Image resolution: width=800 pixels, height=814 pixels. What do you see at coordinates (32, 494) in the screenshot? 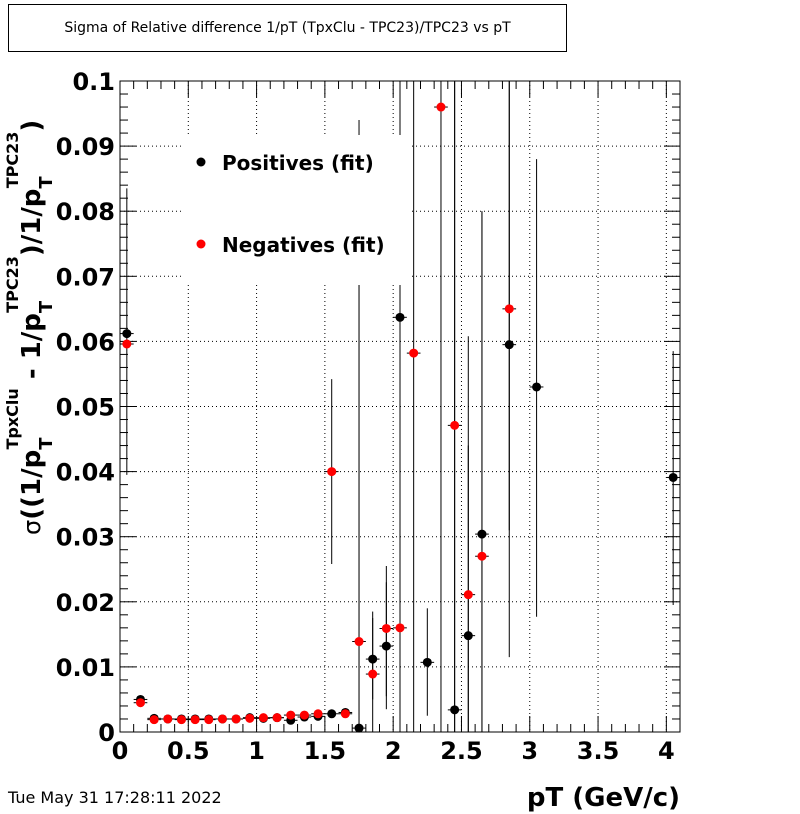
I see `y-title-open: ((1/` at bounding box center [32, 494].